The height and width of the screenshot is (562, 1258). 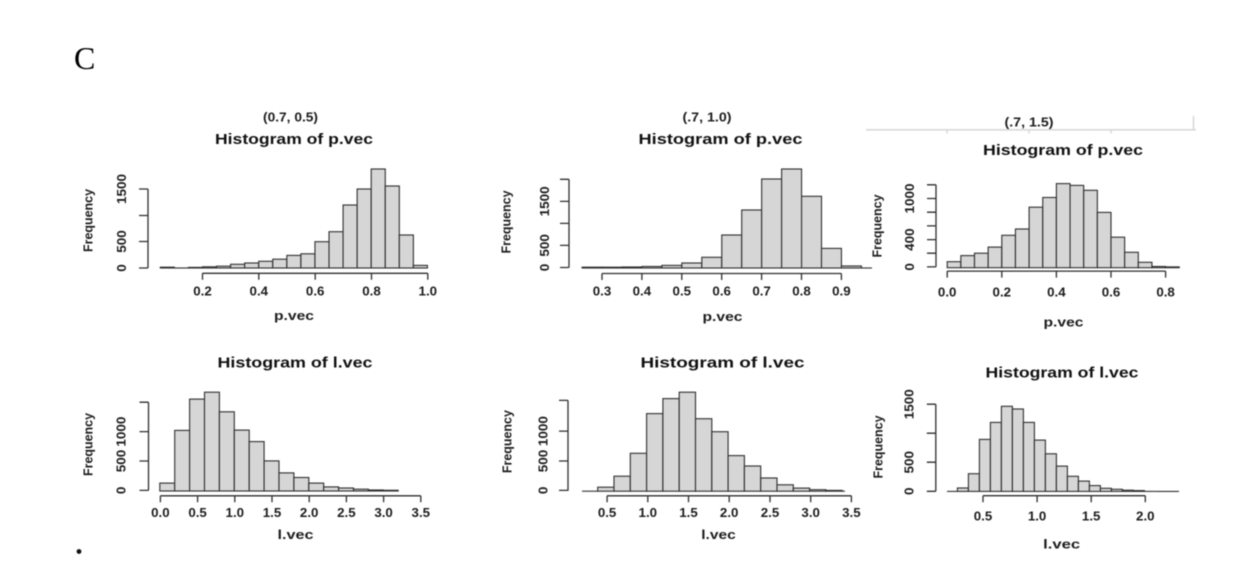 What do you see at coordinates (84, 58) in the screenshot?
I see `svg-text: C` at bounding box center [84, 58].